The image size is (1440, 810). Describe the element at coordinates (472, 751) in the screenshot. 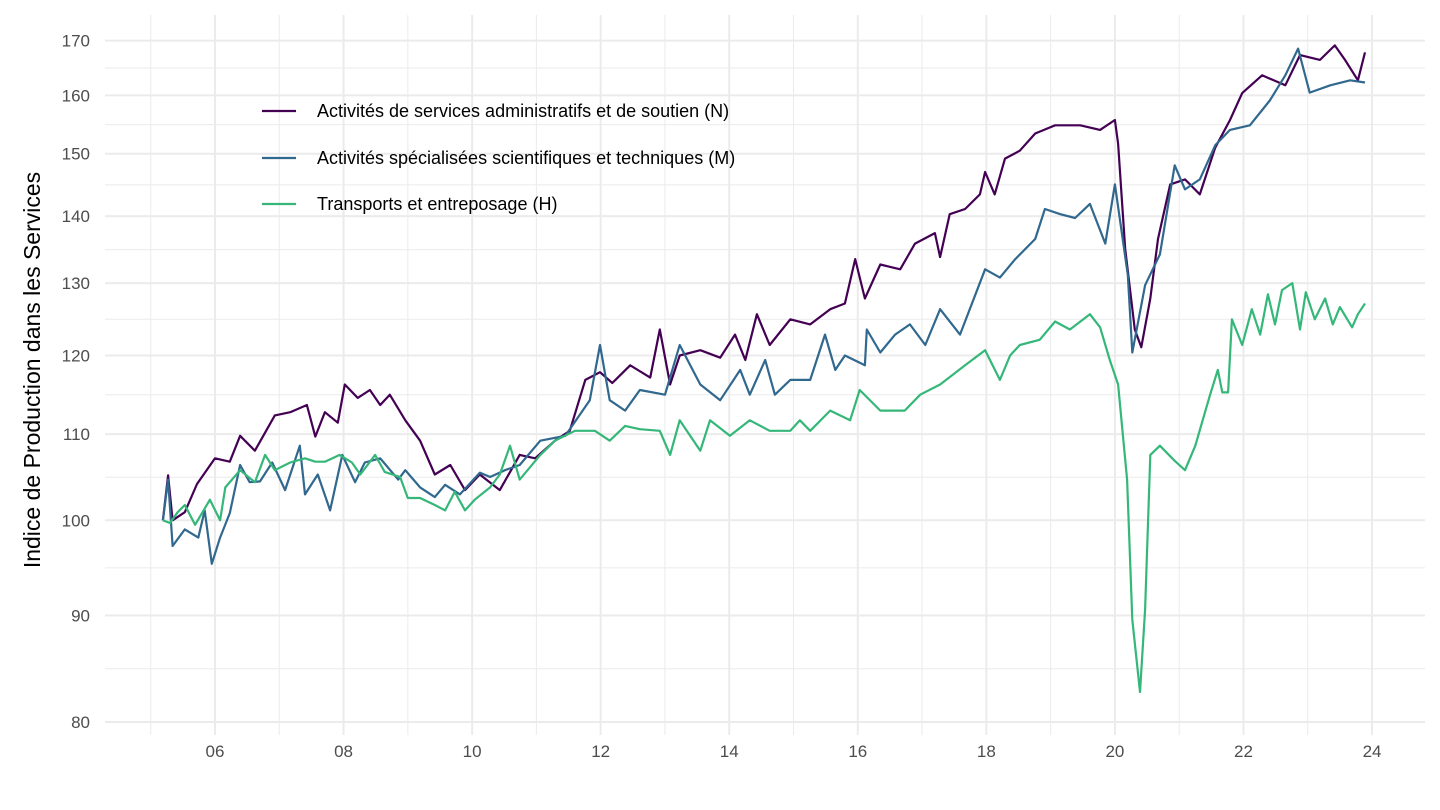

I see `x-tick-label: 10` at that location.